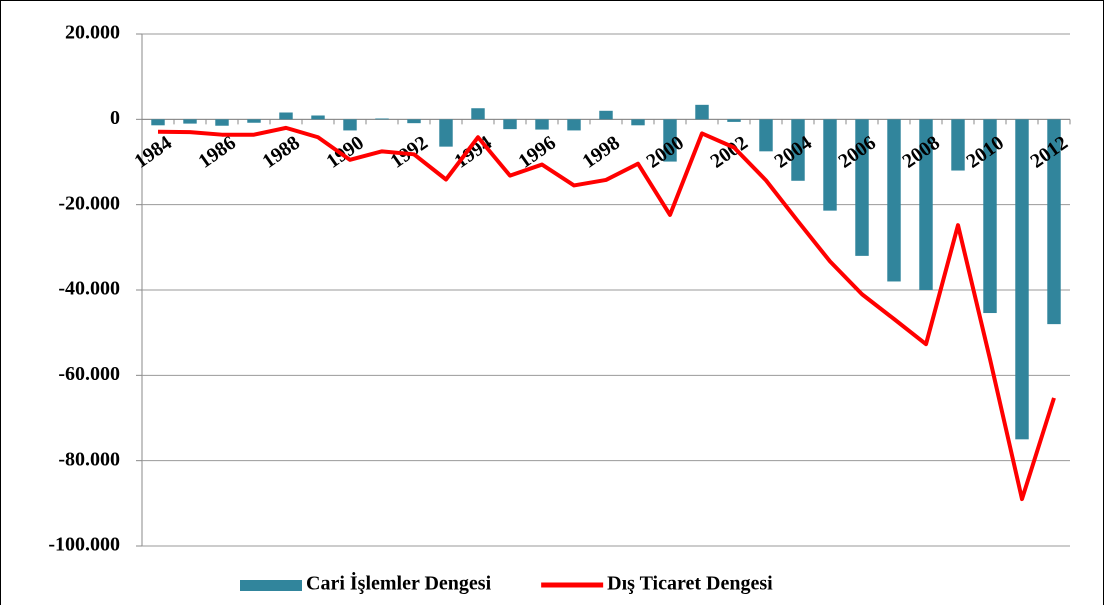 This screenshot has height=605, width=1104. Describe the element at coordinates (84, 545) in the screenshot. I see `y-tick-label: -100.000` at that location.